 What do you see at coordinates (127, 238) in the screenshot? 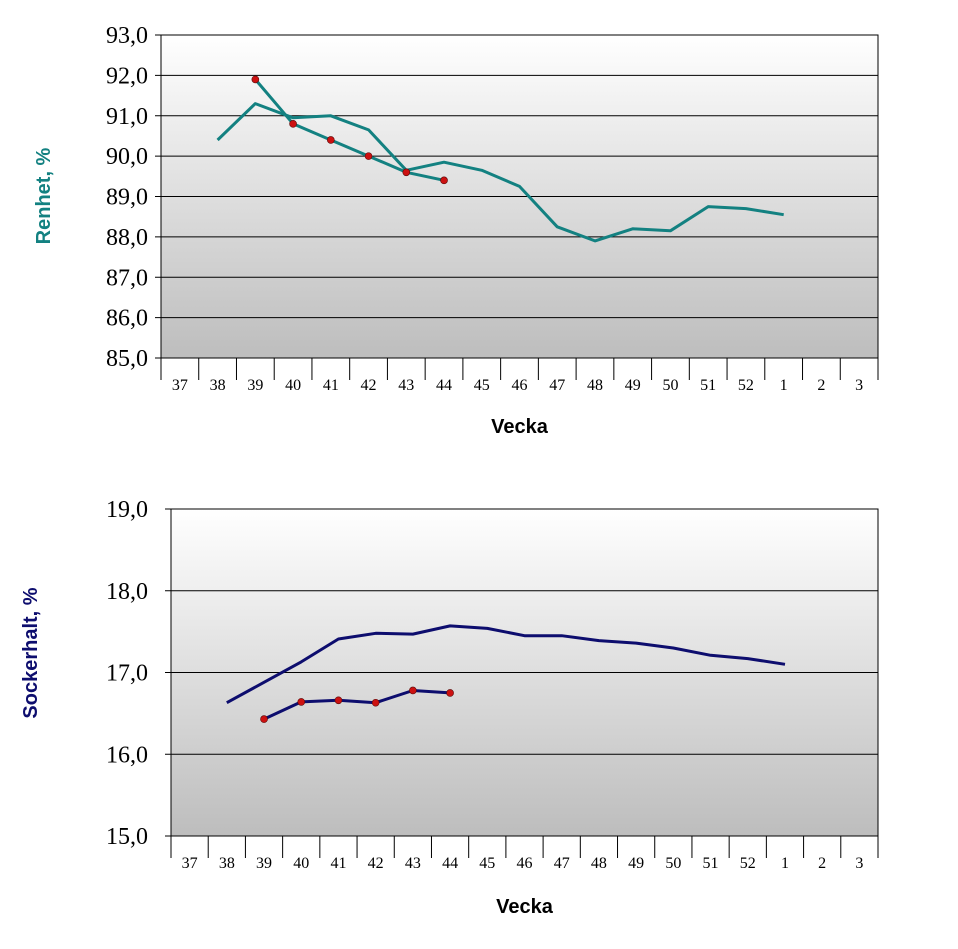
I see `y-tick-label: 88,0` at bounding box center [127, 238].